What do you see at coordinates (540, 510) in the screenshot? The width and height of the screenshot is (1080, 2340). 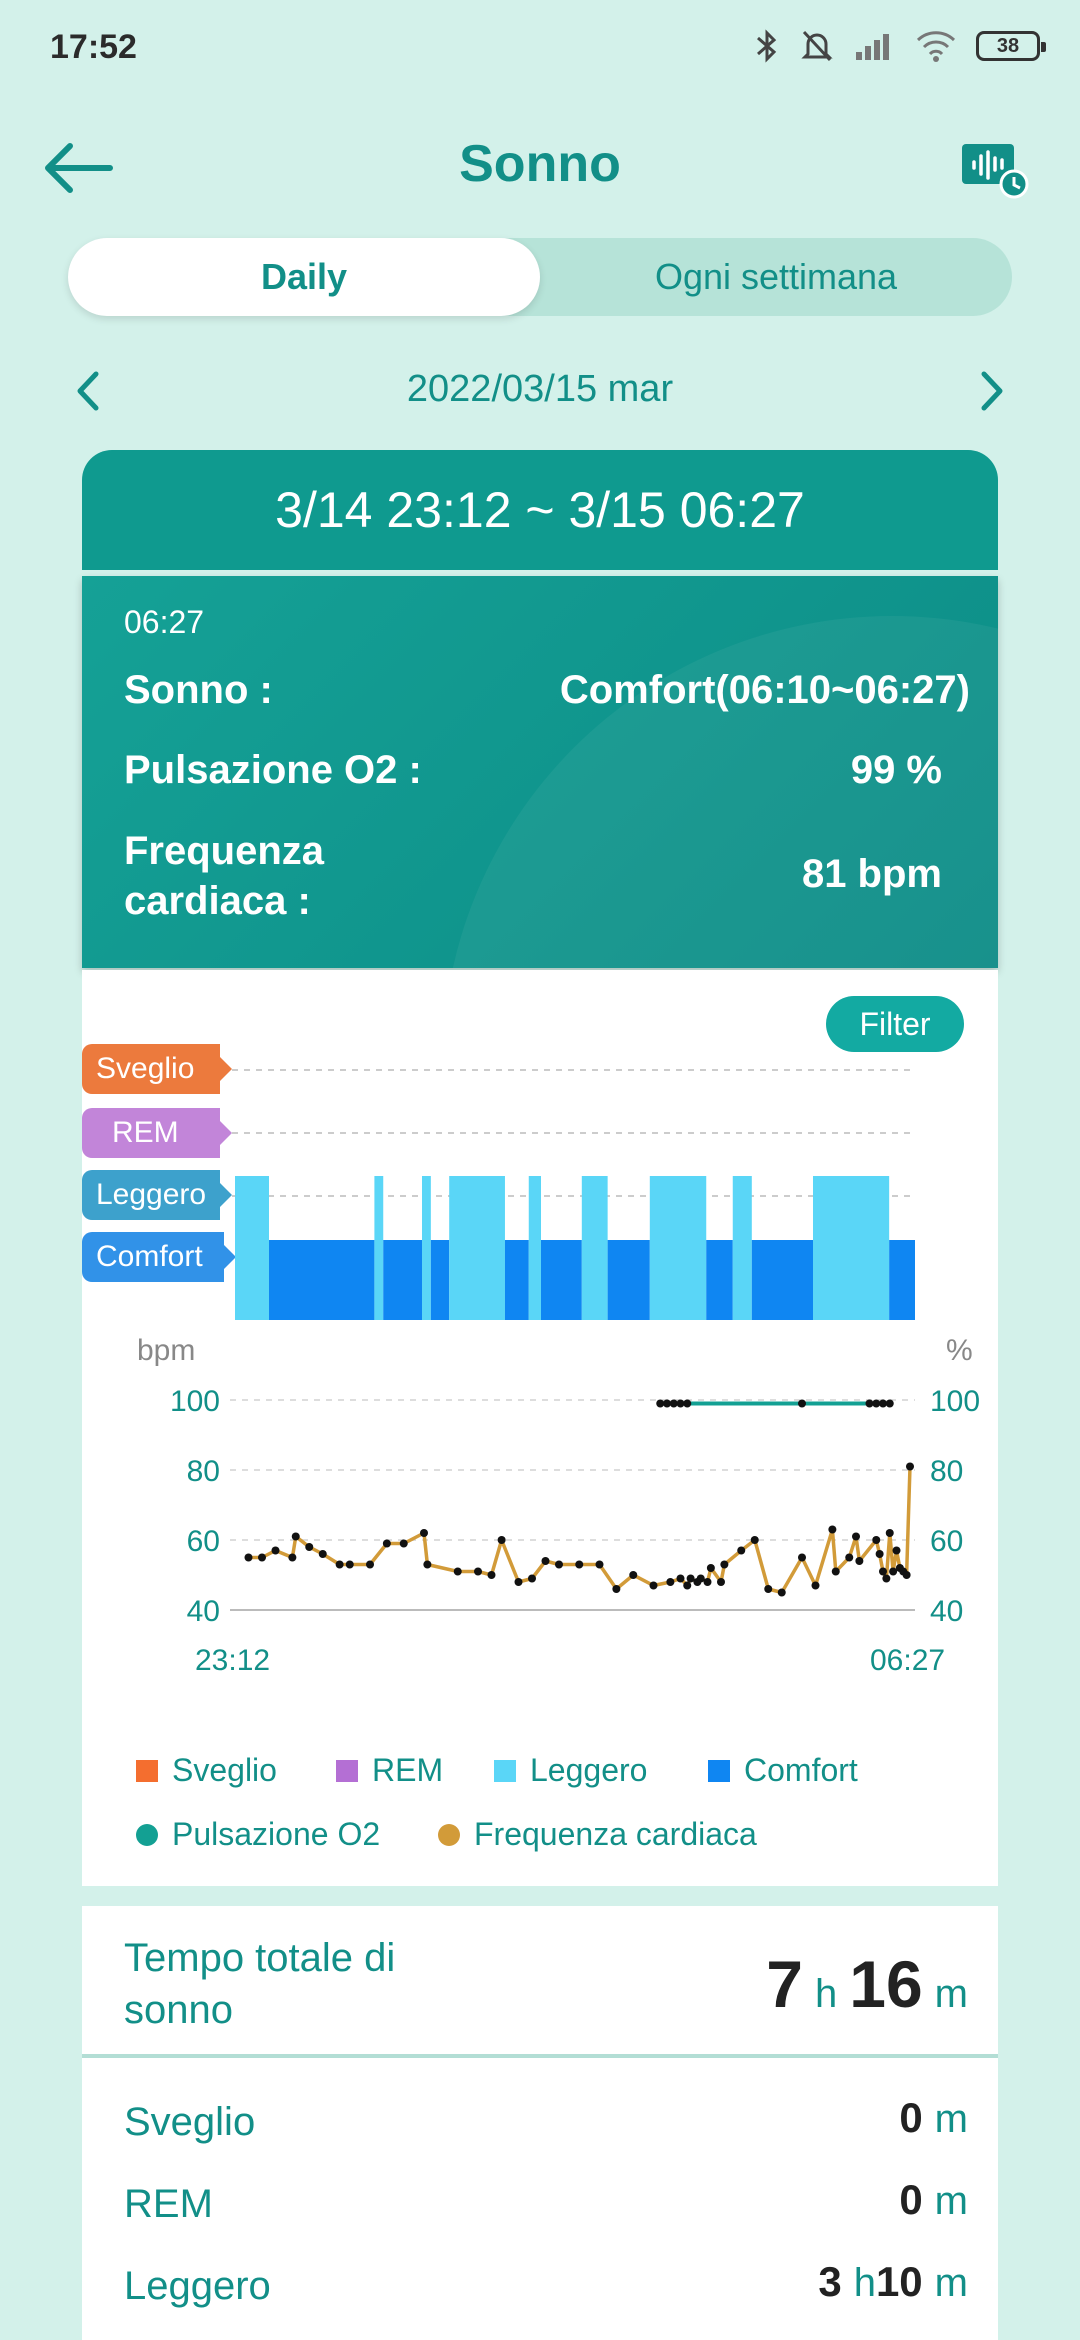 I see `sleep-range: 3/14 23:12 ~ 3/15 06:27` at bounding box center [540, 510].